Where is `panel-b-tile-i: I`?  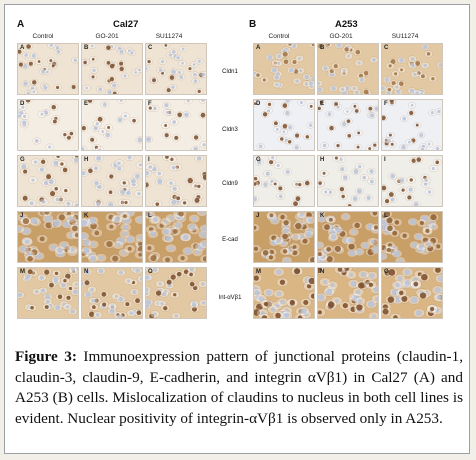 panel-b-tile-i: I is located at coordinates (412, 181).